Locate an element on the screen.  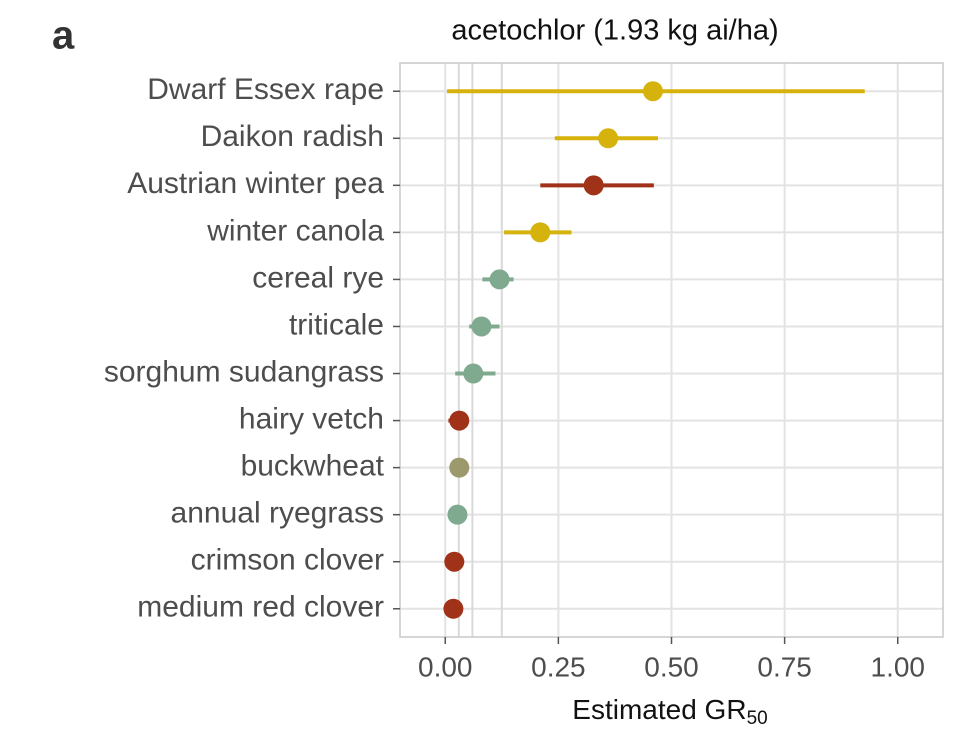
y-tick-label: Daikon radish is located at coordinates (292, 136).